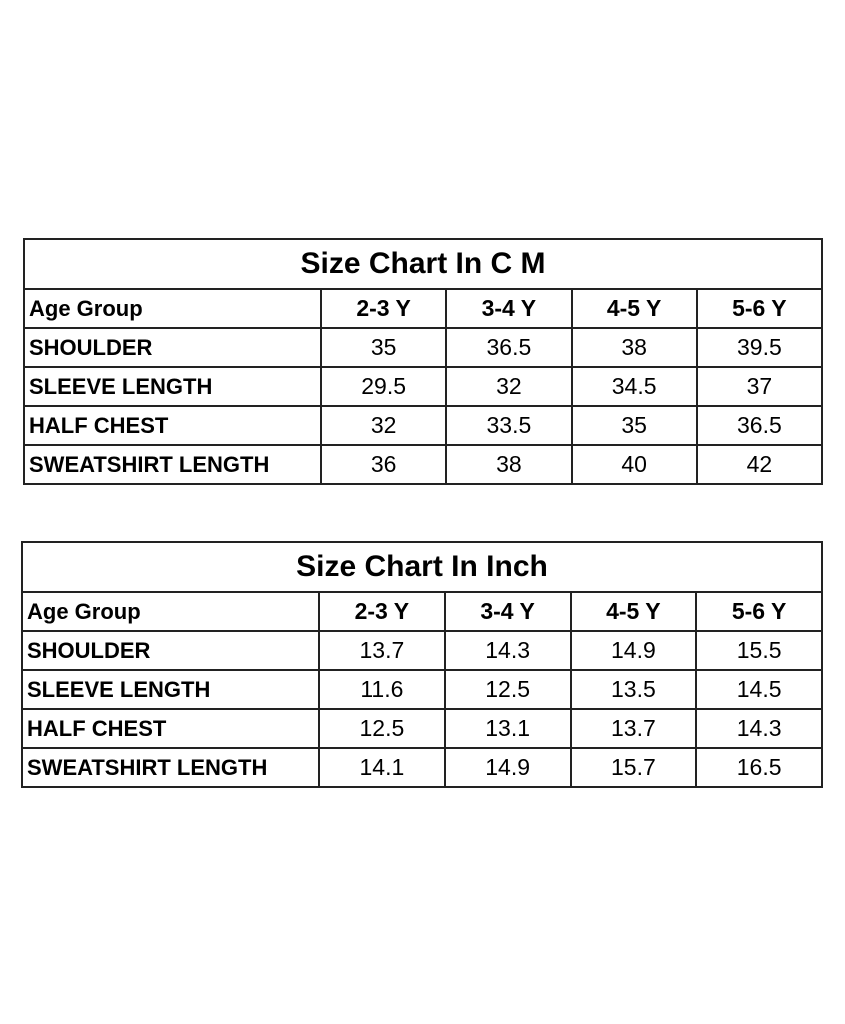 This screenshot has height=1024, width=845. What do you see at coordinates (383, 464) in the screenshot?
I see `table-cell: 36` at bounding box center [383, 464].